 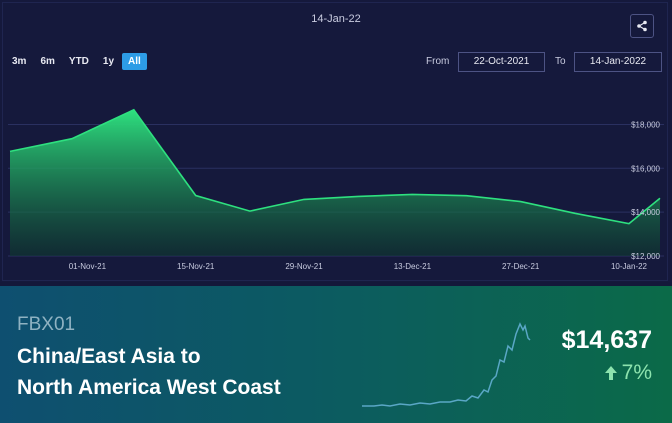 I want to click on x-tick-label: 29-Nov-21, so click(x=304, y=266).